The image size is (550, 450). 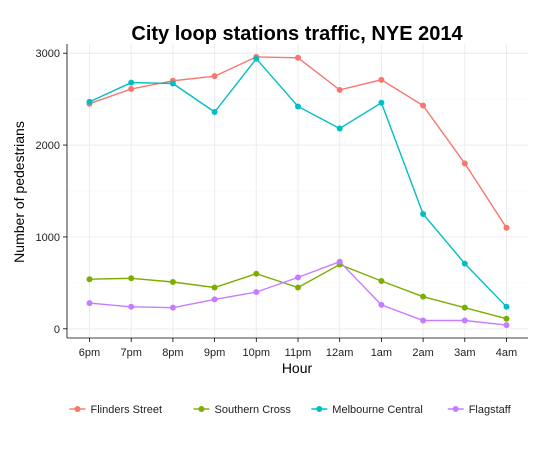 I want to click on chart-title: City loop stations traffic, NYE 2014, so click(x=297, y=34).